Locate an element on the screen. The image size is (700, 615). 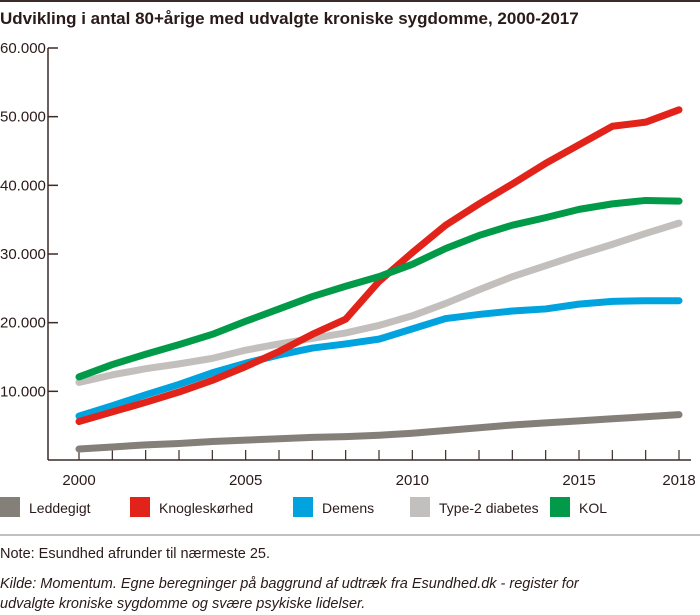
series-line-leddegigt is located at coordinates (379, 432).